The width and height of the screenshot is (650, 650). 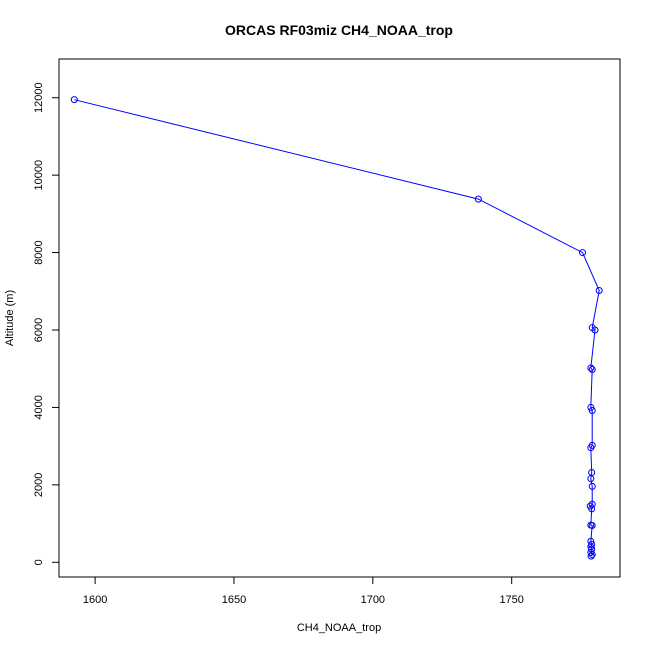 What do you see at coordinates (511, 600) in the screenshot?
I see `x-tick-label: 1750` at bounding box center [511, 600].